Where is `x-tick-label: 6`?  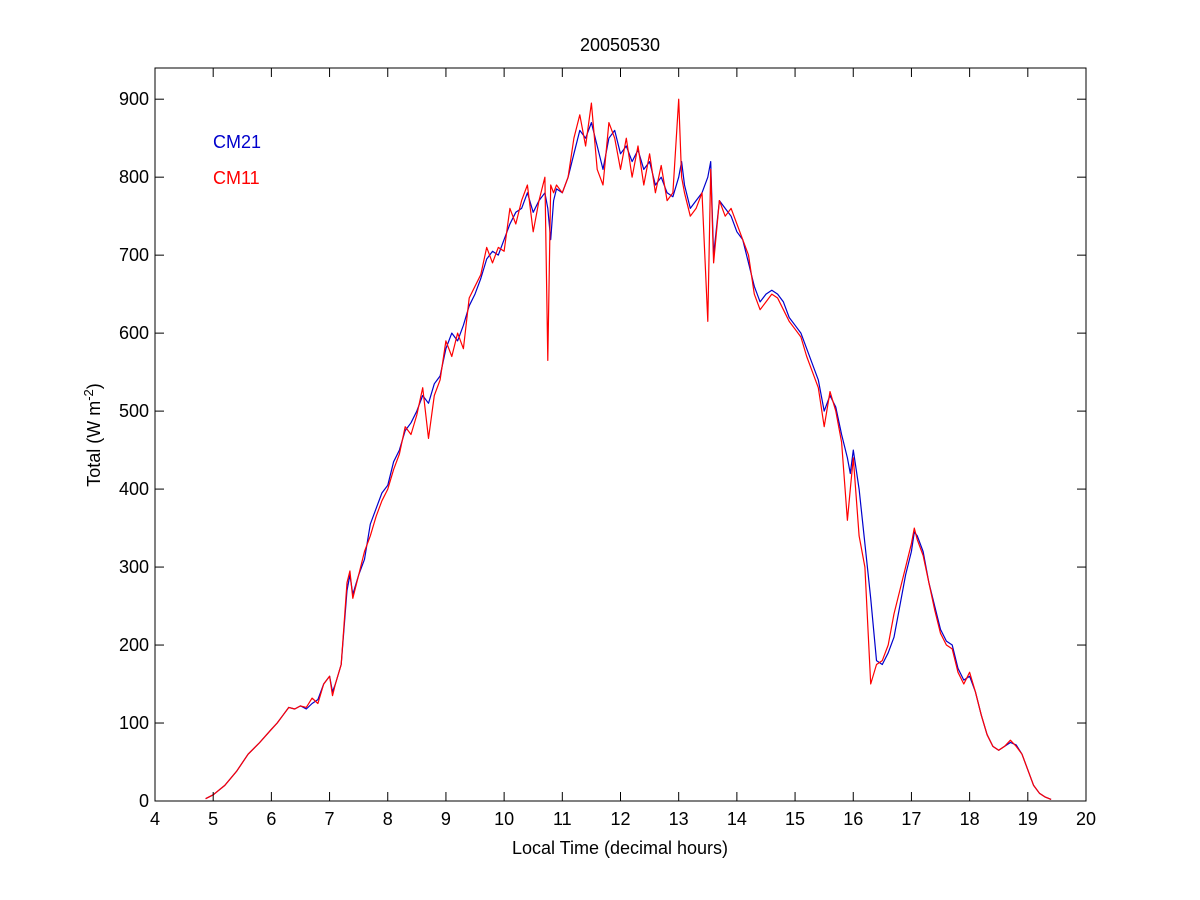
x-tick-label: 6 is located at coordinates (271, 819).